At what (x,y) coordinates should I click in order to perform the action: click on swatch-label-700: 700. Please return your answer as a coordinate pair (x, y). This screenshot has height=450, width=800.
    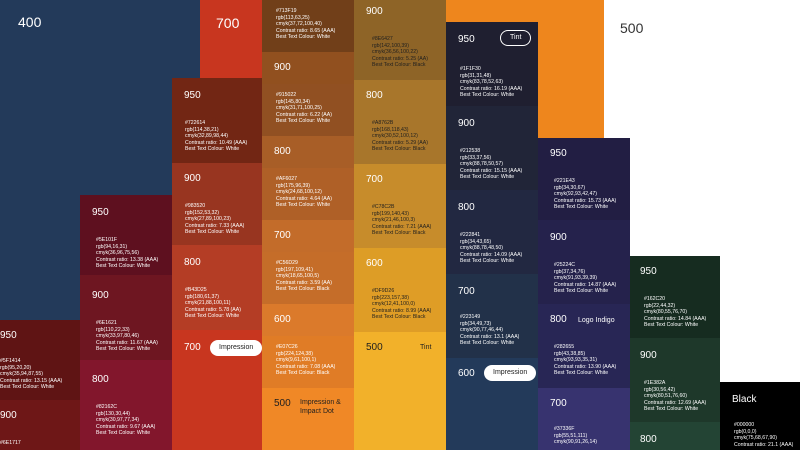
    Looking at the image, I should click on (228, 23).